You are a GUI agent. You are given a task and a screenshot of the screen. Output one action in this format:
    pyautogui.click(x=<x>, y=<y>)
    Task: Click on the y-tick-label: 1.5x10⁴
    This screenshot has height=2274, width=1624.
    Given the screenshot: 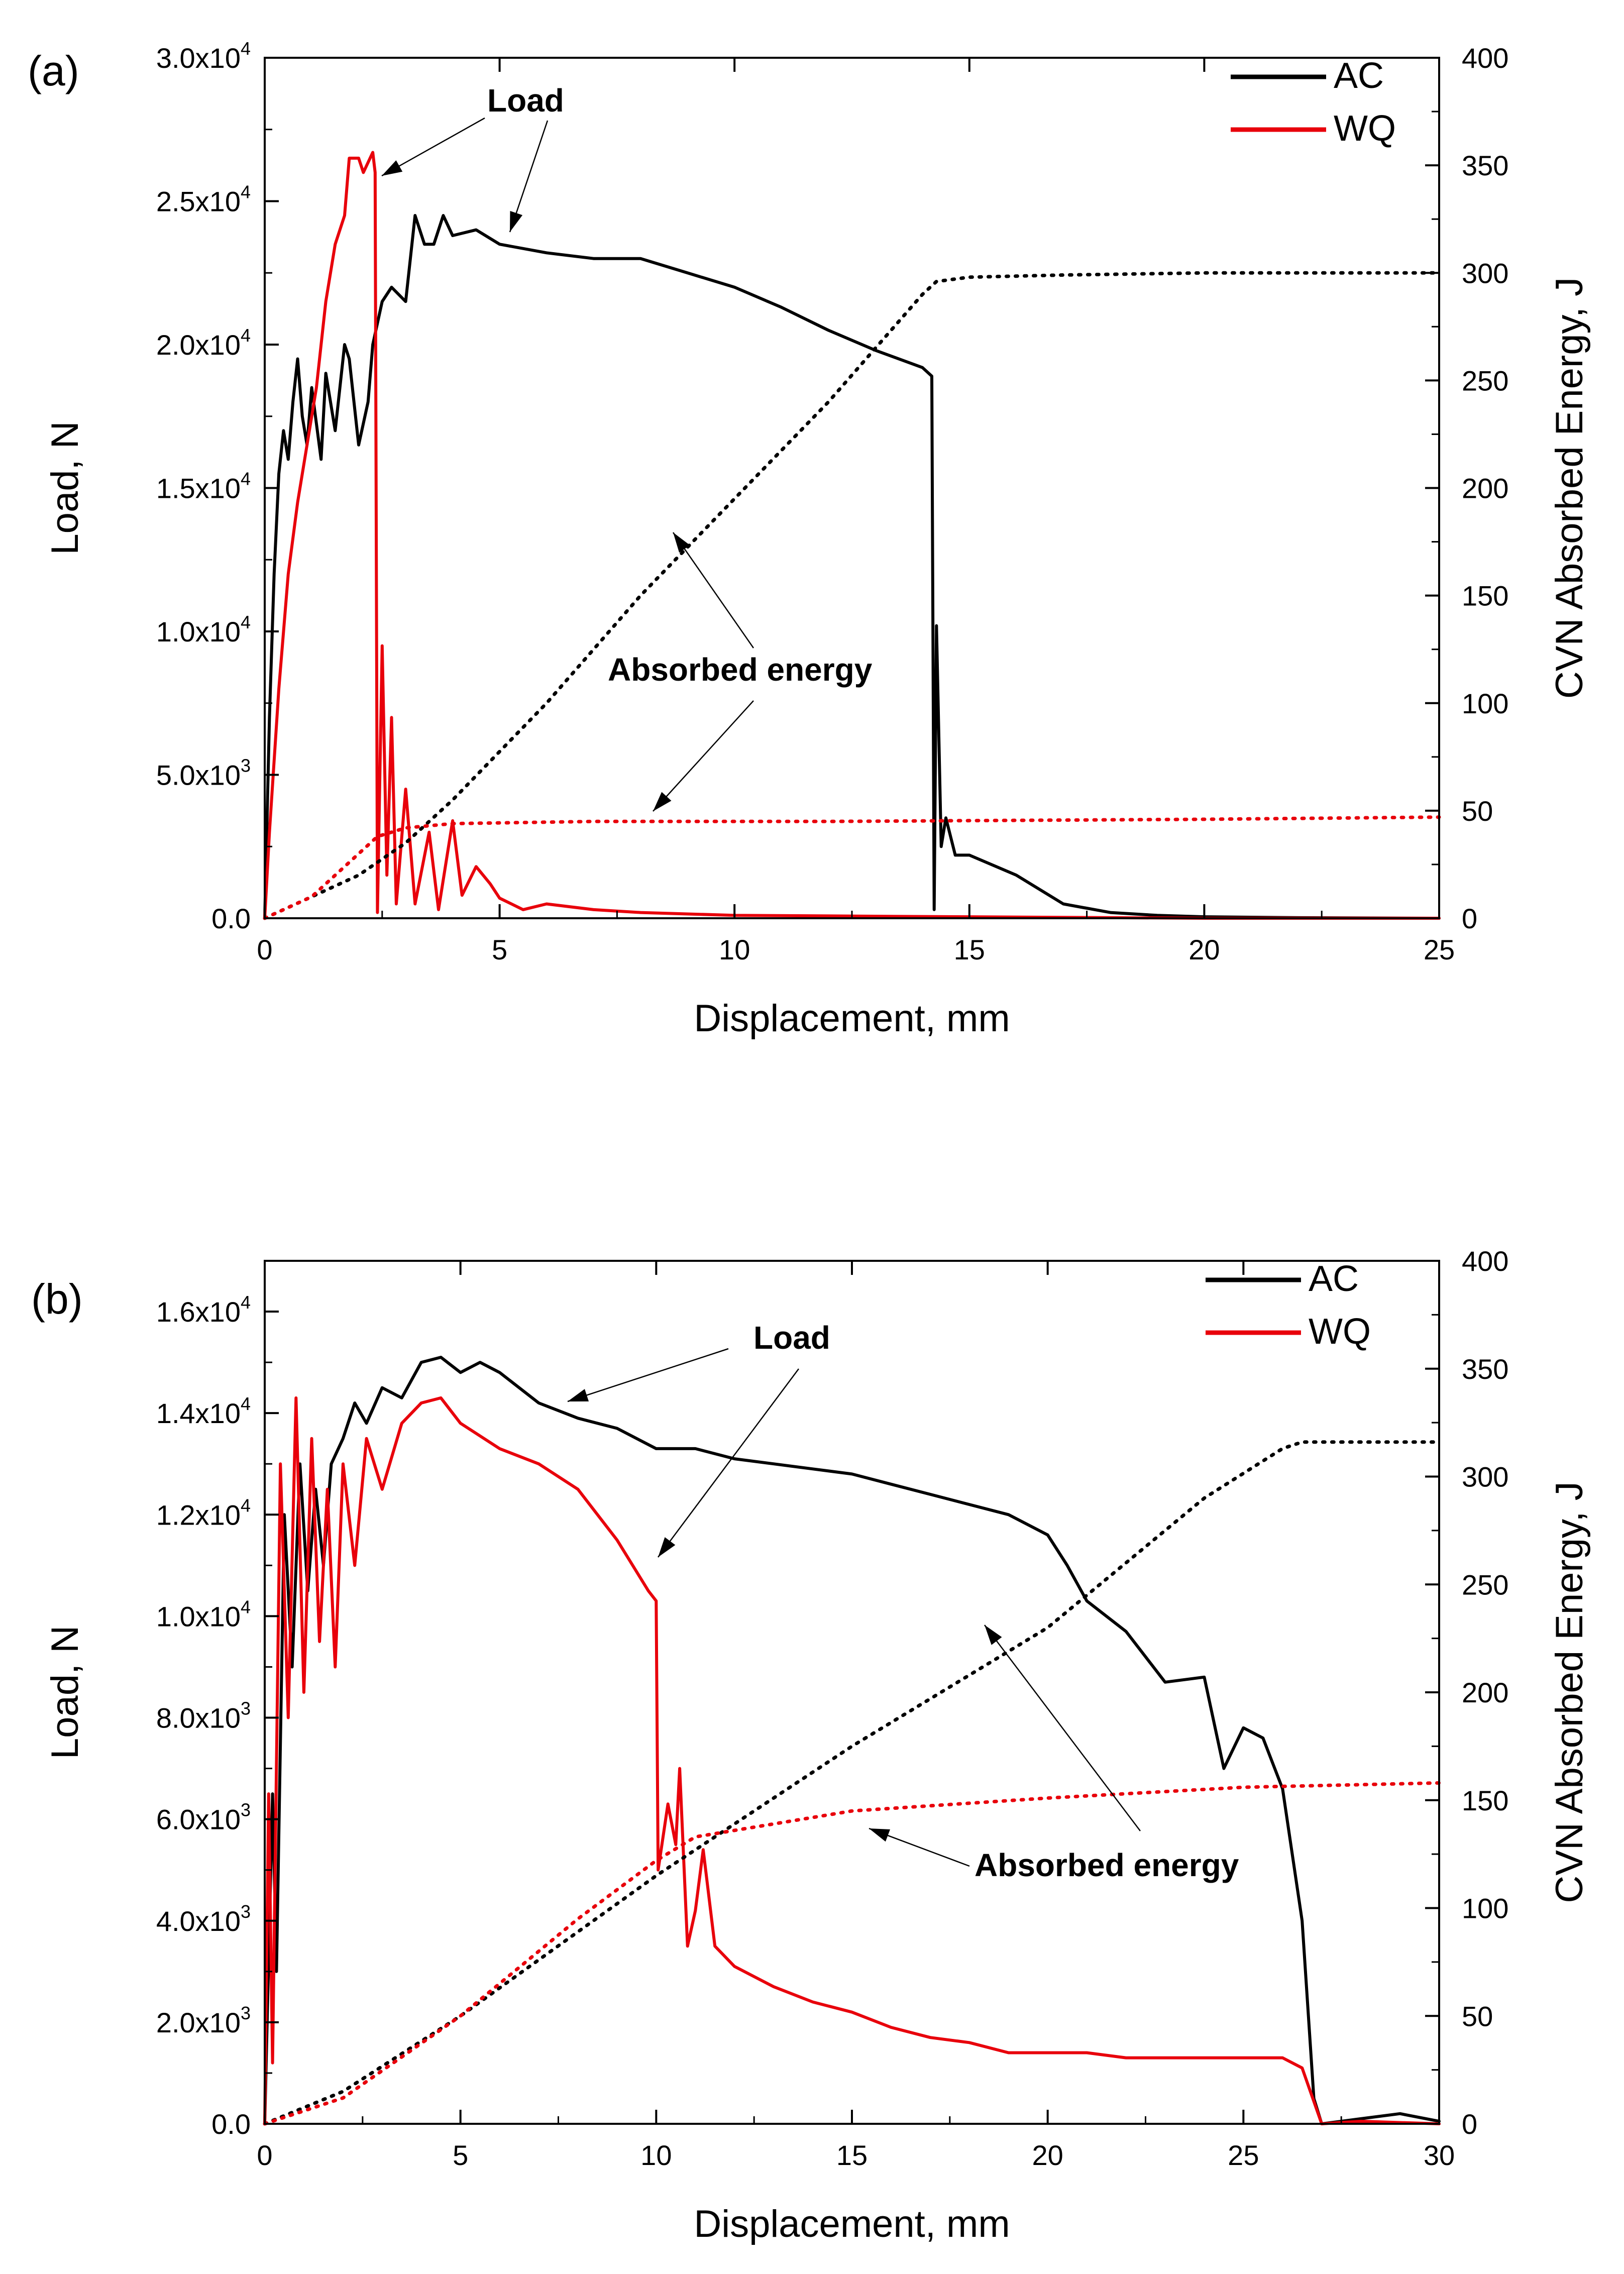 What is the action you would take?
    pyautogui.click(x=203, y=486)
    